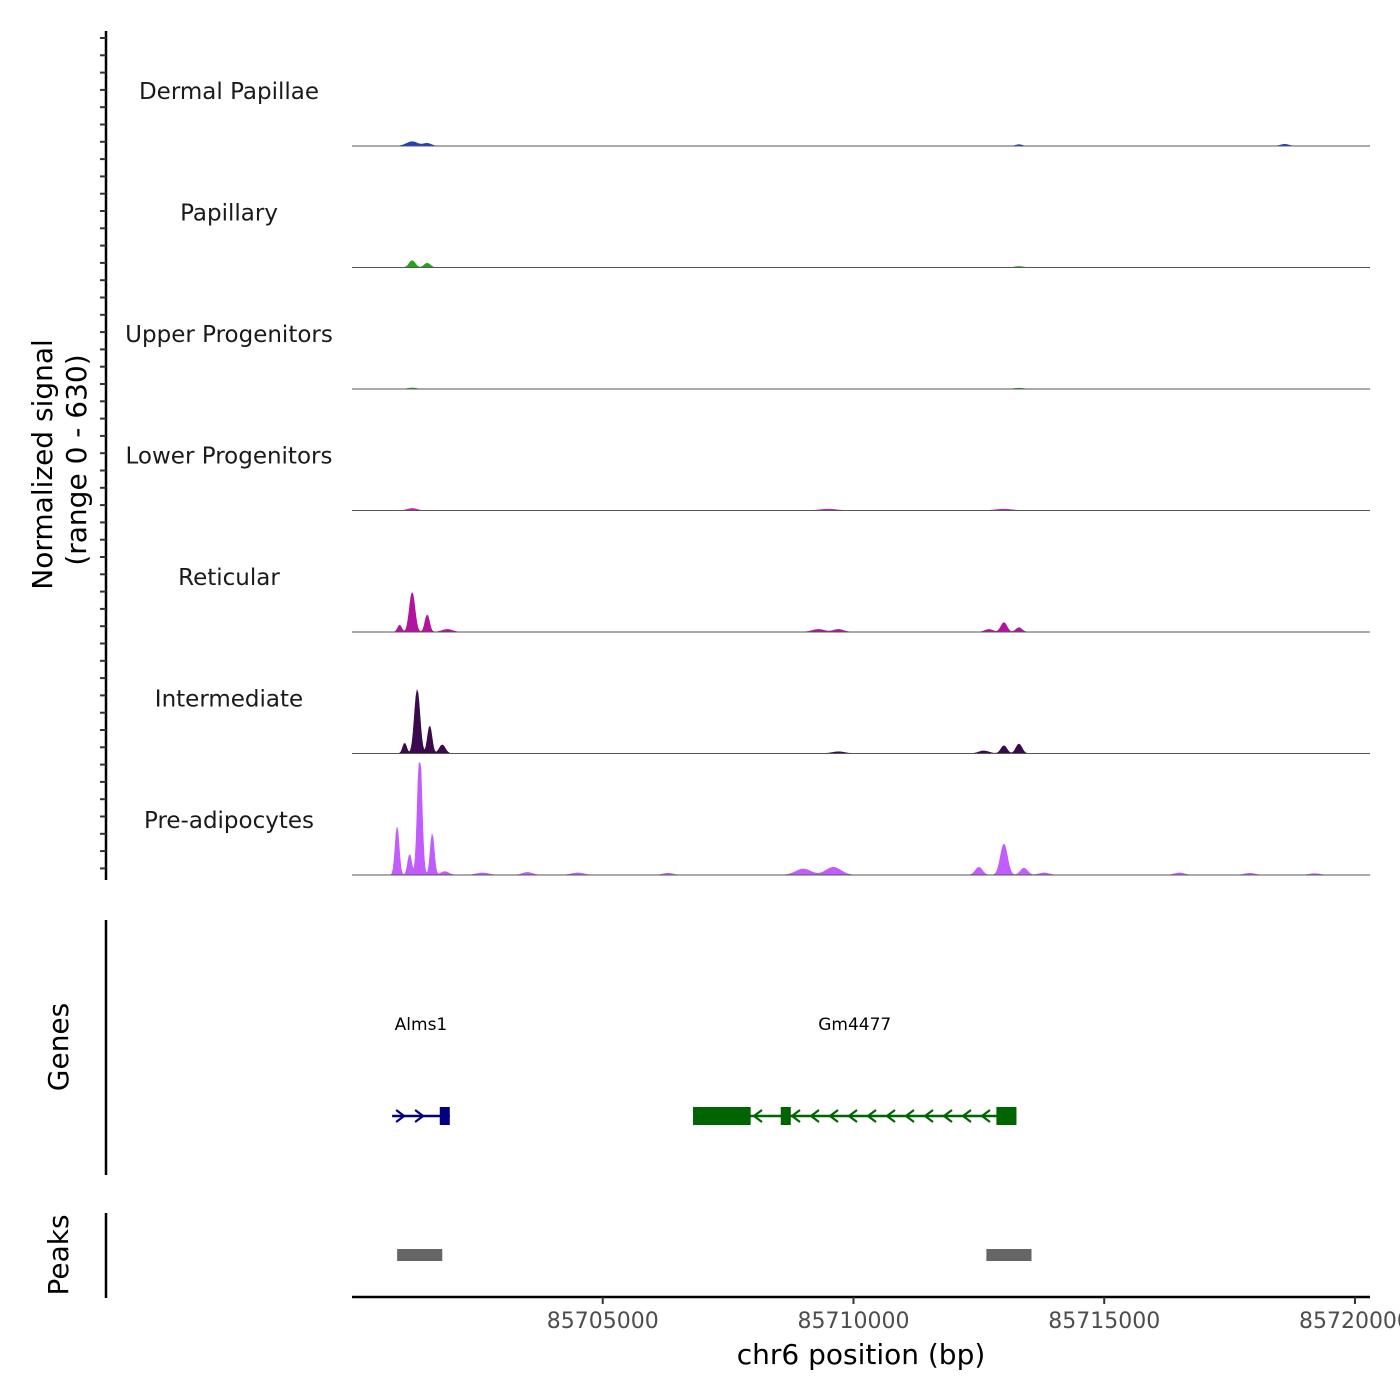  Describe the element at coordinates (421, 1025) in the screenshot. I see `gene-label: Alms1` at that location.